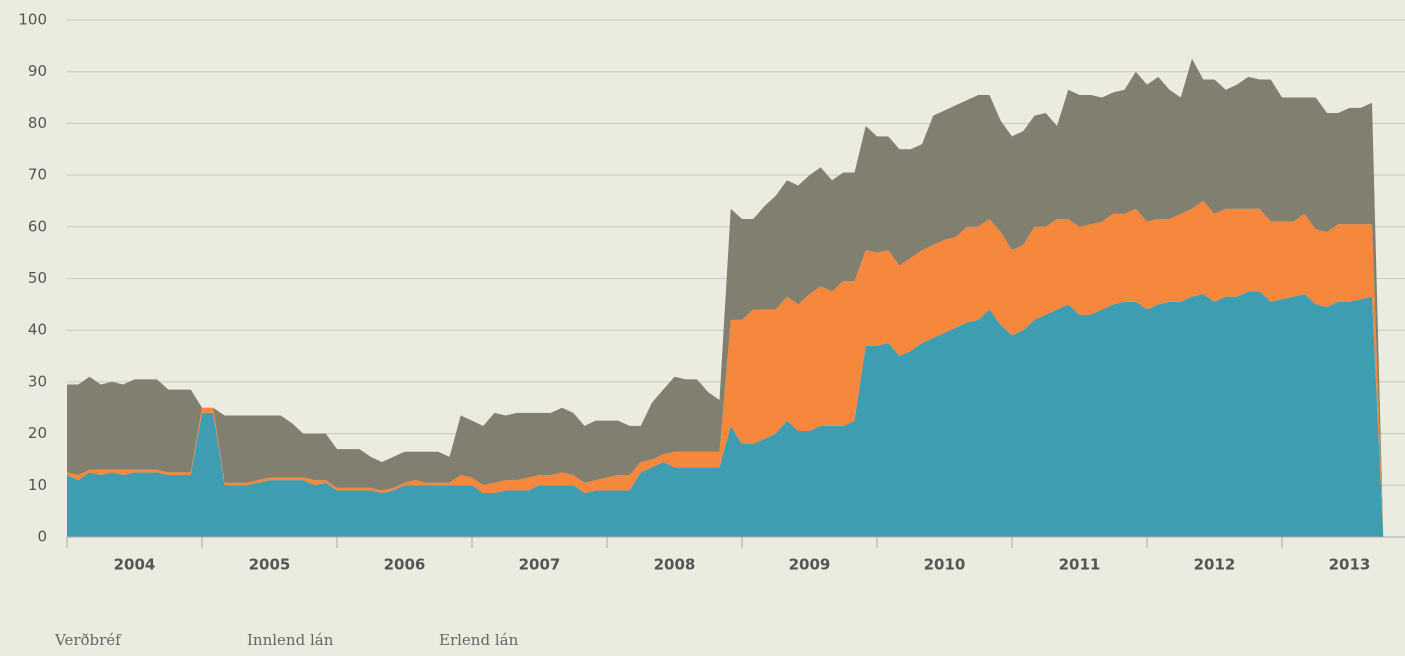  I want to click on x-tick-label: 2007, so click(540, 565).